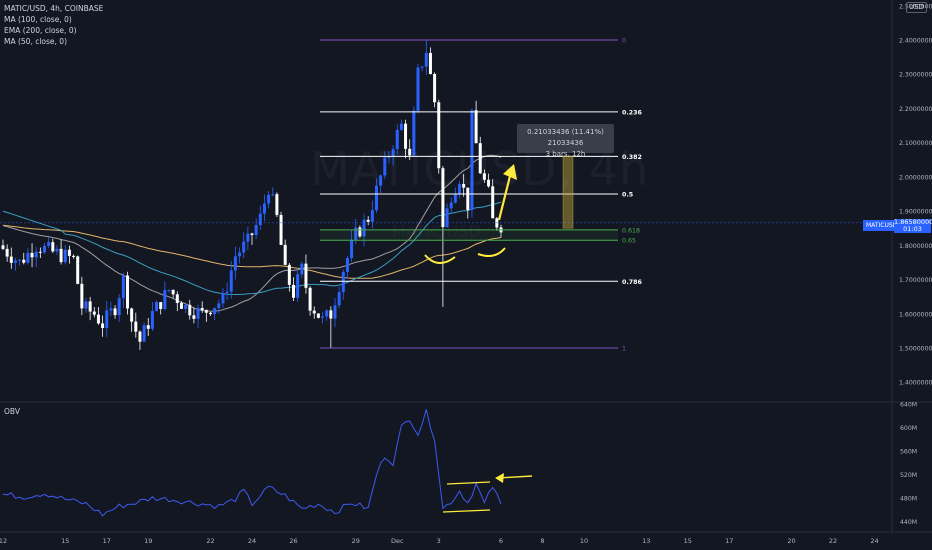 The height and width of the screenshot is (550, 932). Describe the element at coordinates (908, 428) in the screenshot. I see `obv-tick-label: 600M` at that location.